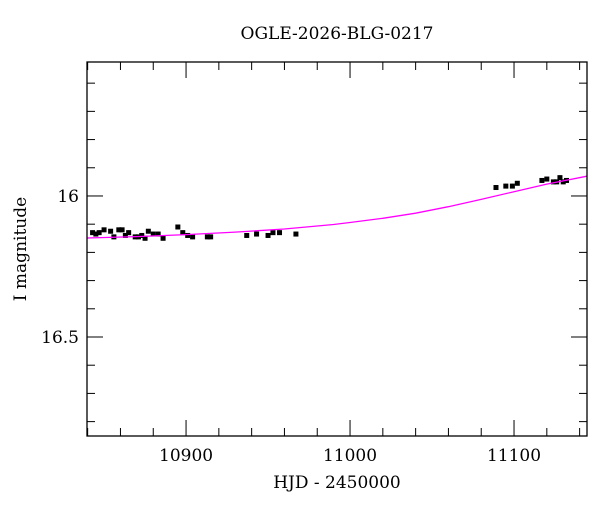 The height and width of the screenshot is (512, 600). Describe the element at coordinates (21, 249) in the screenshot. I see `y-axis-label: I magnitude` at that location.